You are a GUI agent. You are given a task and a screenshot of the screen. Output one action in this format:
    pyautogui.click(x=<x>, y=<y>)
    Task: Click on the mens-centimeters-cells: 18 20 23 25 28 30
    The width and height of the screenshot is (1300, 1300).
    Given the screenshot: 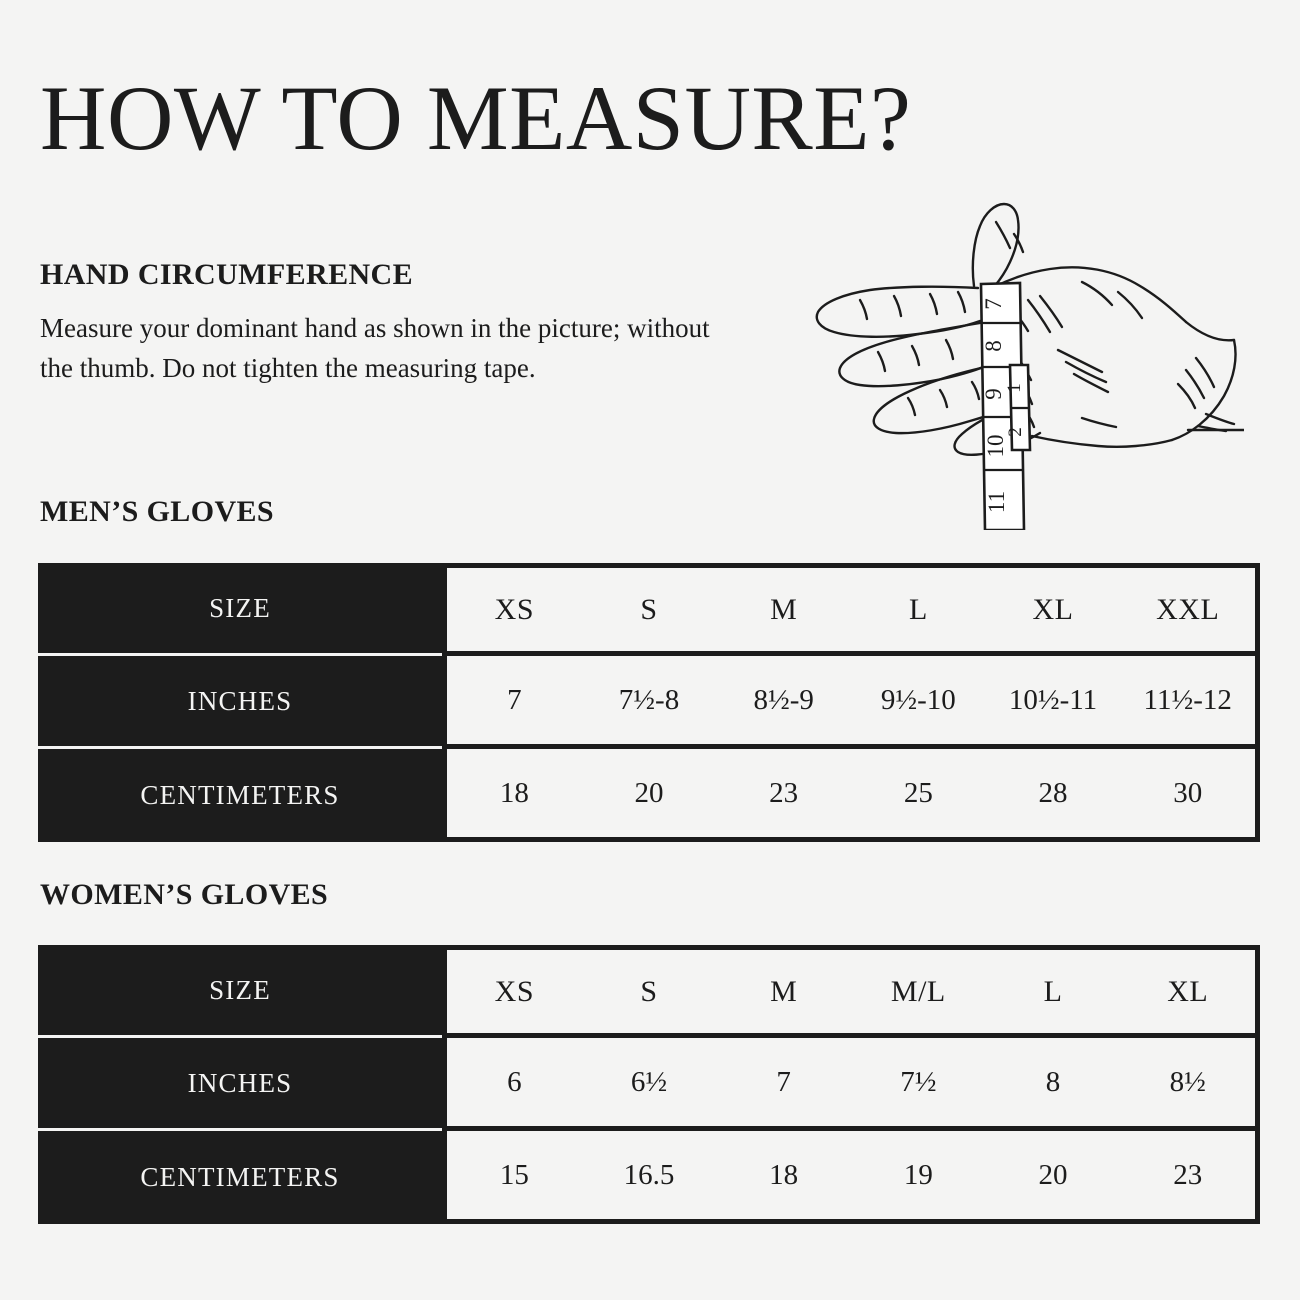 What is the action you would take?
    pyautogui.click(x=851, y=795)
    